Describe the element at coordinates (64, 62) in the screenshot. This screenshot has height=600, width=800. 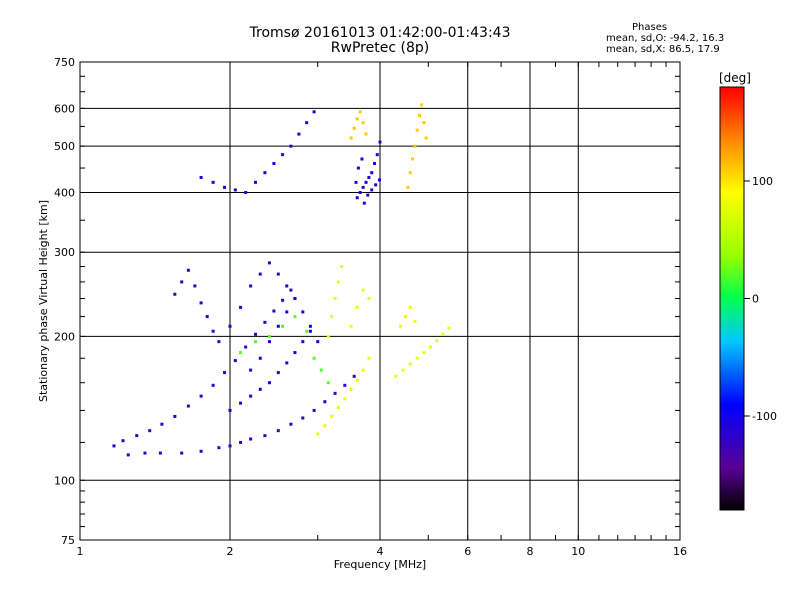
I see `y-tick-label: 750` at that location.